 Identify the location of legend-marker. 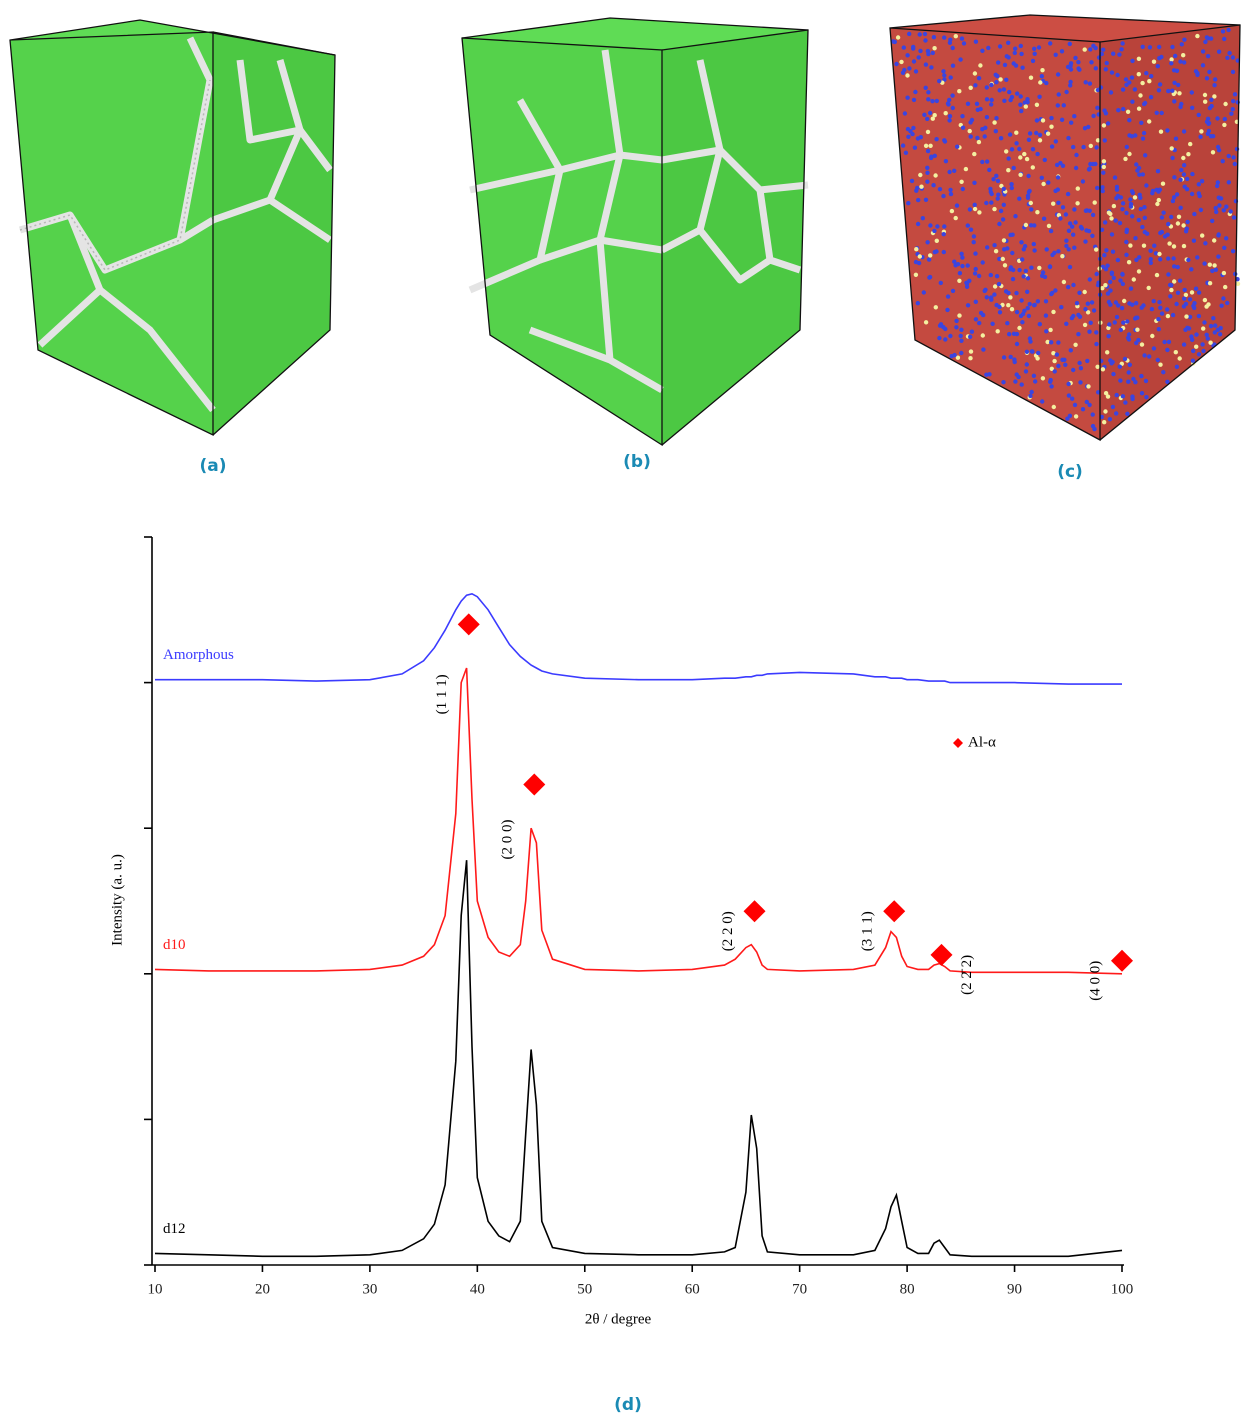
(958, 743).